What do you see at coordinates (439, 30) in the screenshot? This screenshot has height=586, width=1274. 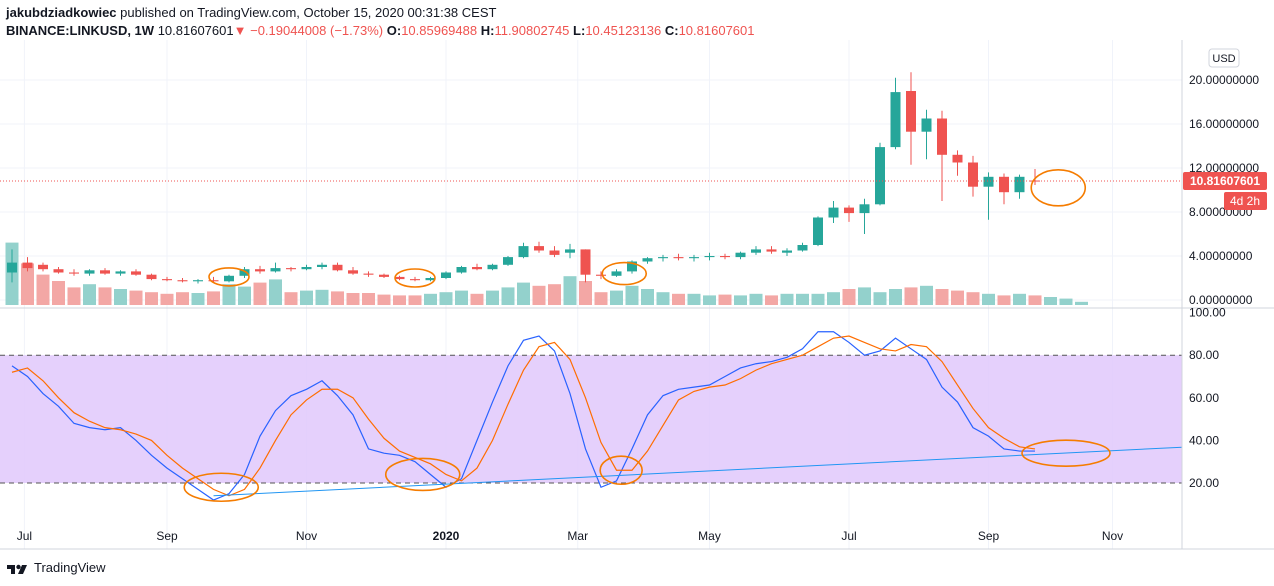 I see `open-value: 10.85969488` at bounding box center [439, 30].